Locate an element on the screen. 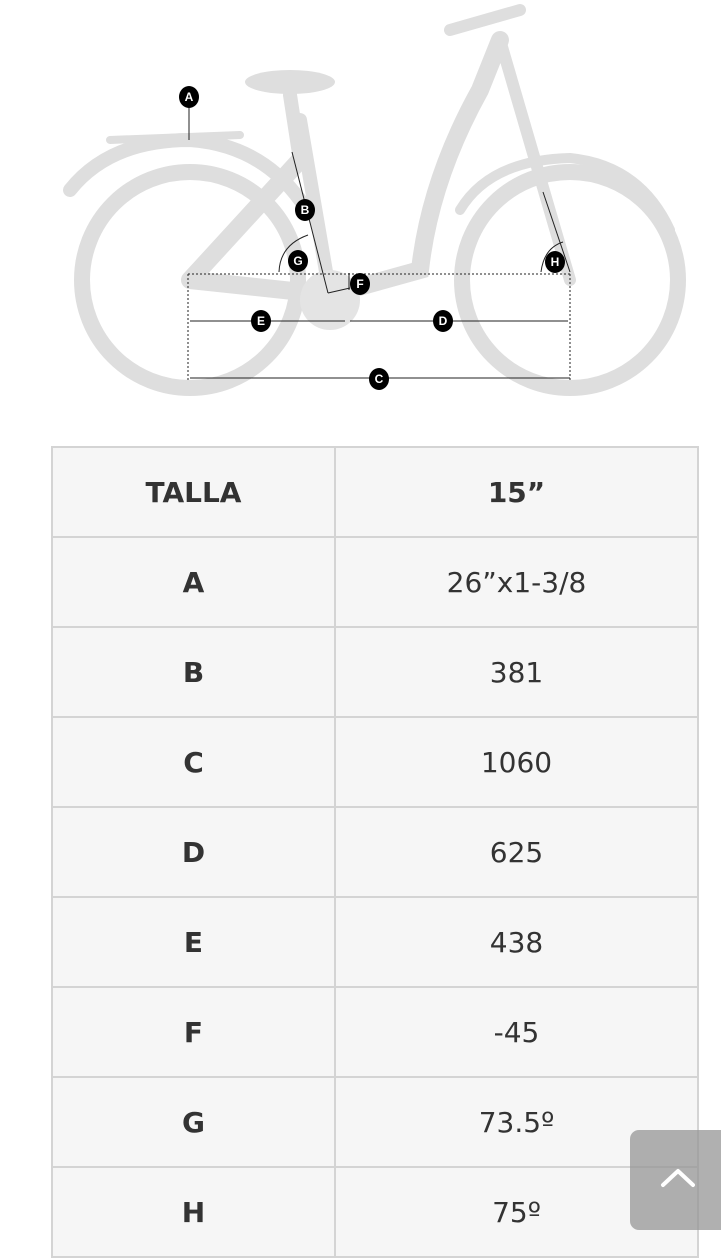  table-row: D 625 is located at coordinates (375, 852).